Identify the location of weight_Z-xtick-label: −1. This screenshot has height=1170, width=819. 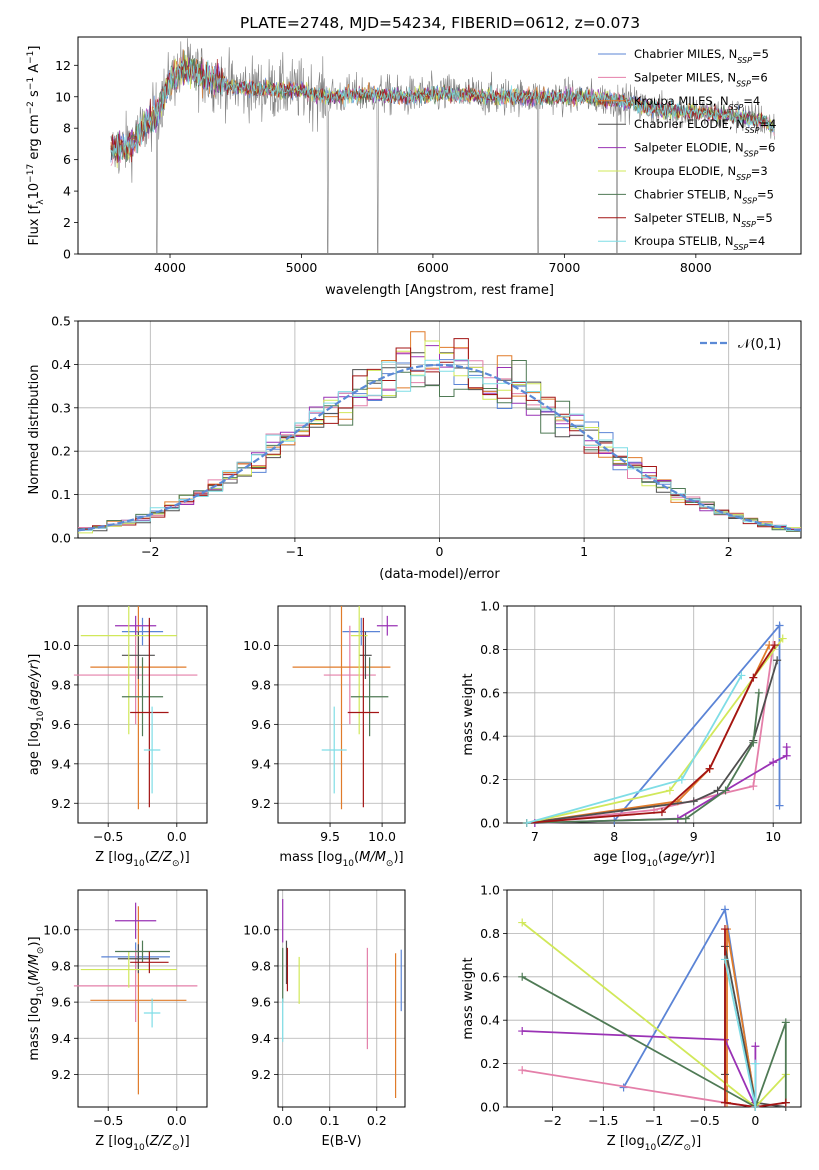
(654, 1120).